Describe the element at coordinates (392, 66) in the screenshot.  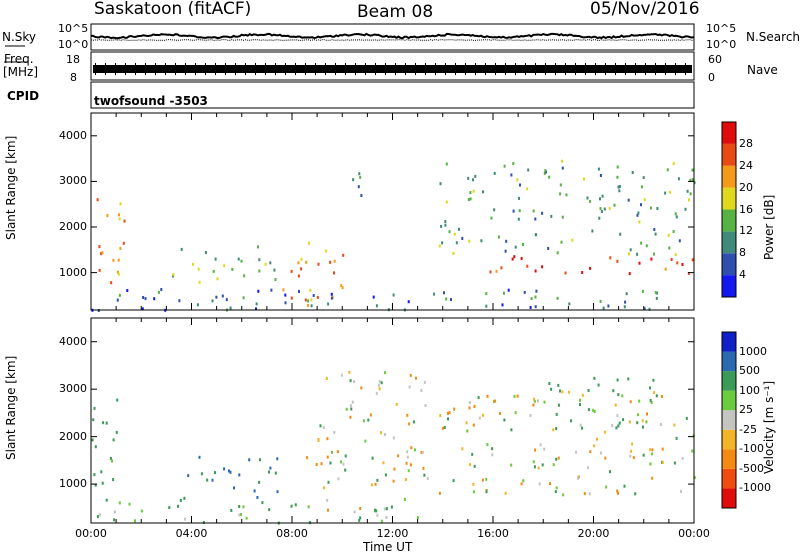
I see `freq-panel` at that location.